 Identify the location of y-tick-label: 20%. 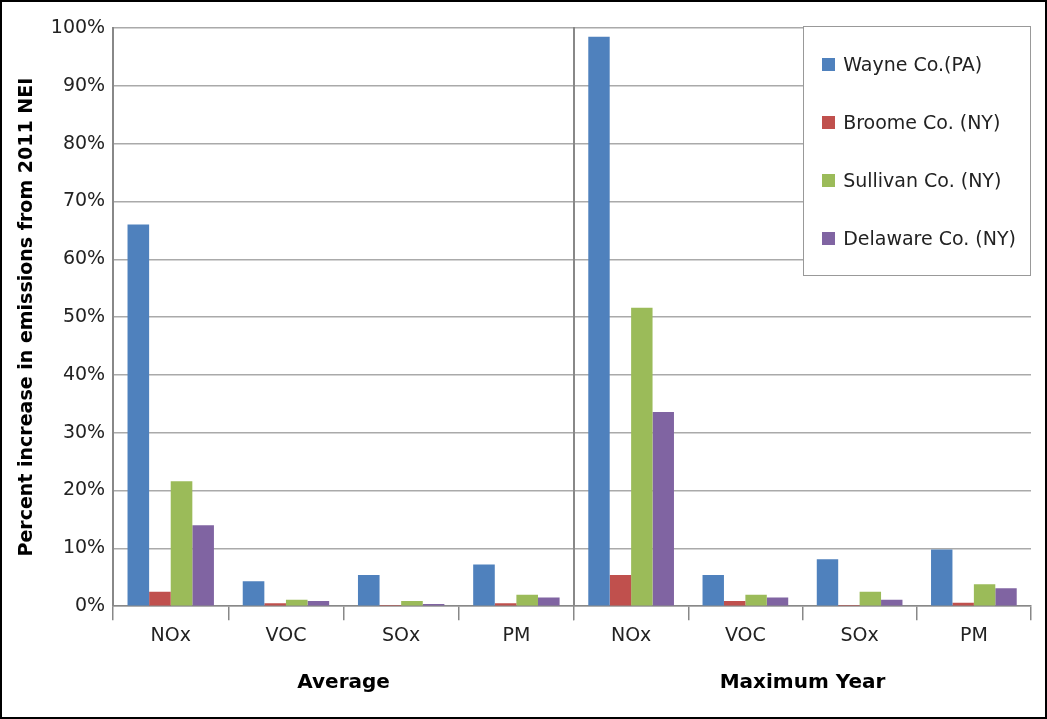
(84, 488).